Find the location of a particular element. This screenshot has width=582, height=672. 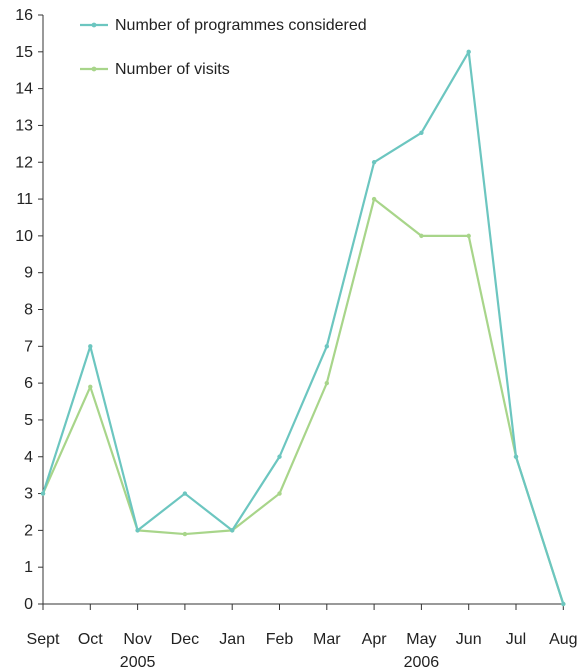

y-tick-label: 14 is located at coordinates (24, 89).